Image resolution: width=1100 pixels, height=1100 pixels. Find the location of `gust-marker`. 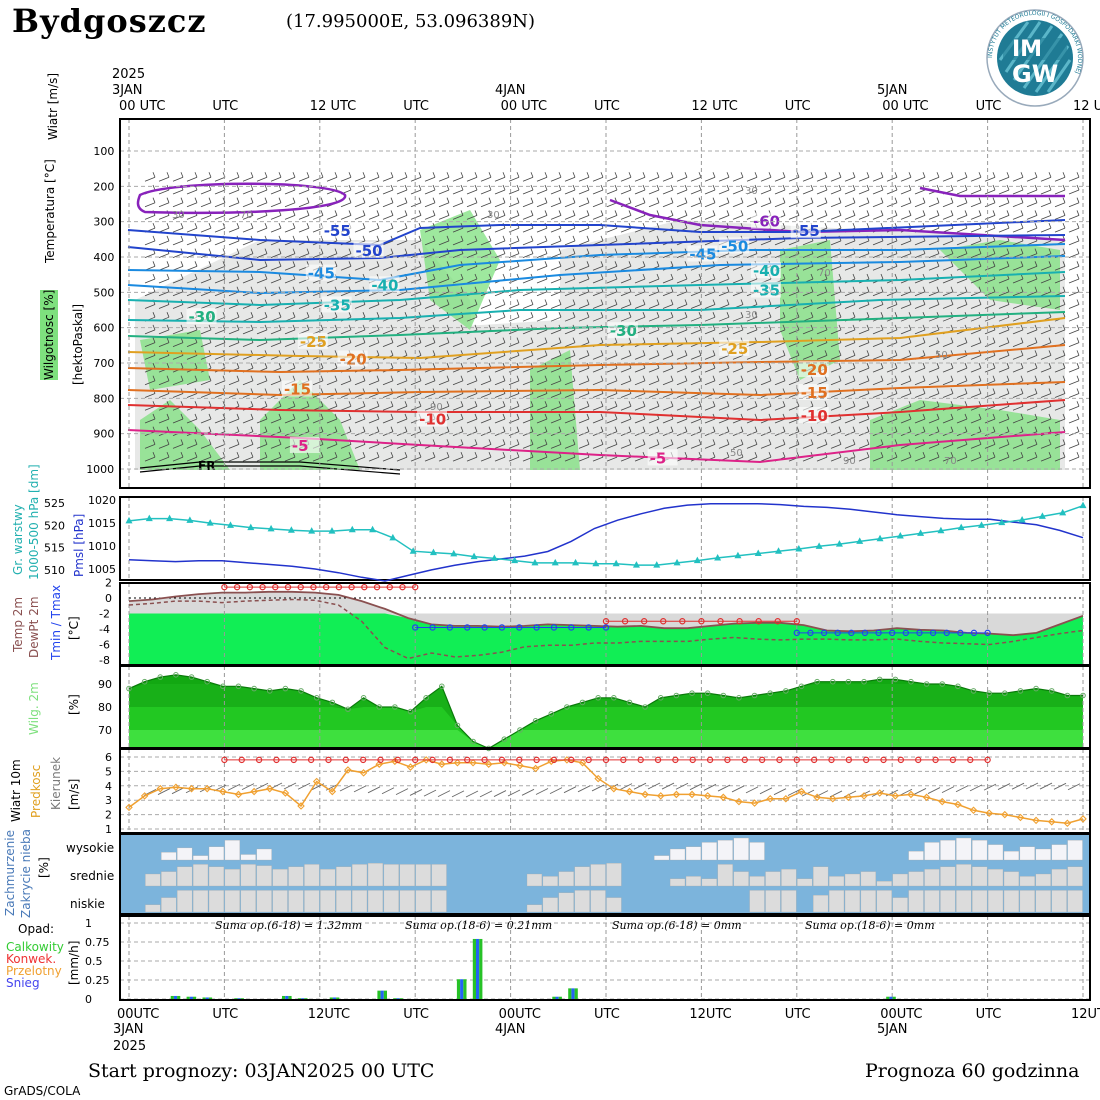

gust-marker is located at coordinates (762, 760).